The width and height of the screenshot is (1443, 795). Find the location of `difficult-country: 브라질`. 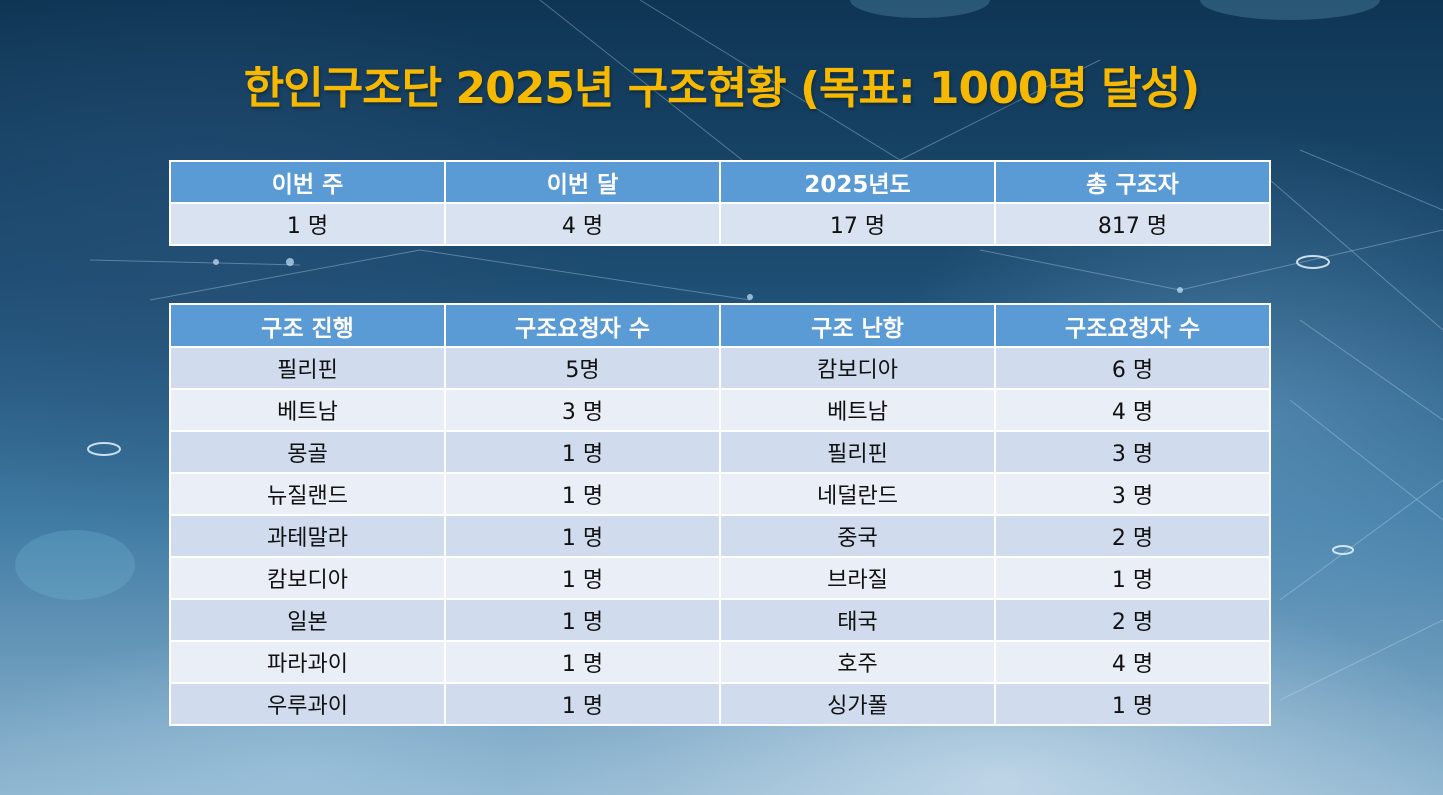

difficult-country: 브라질 is located at coordinates (857, 578).